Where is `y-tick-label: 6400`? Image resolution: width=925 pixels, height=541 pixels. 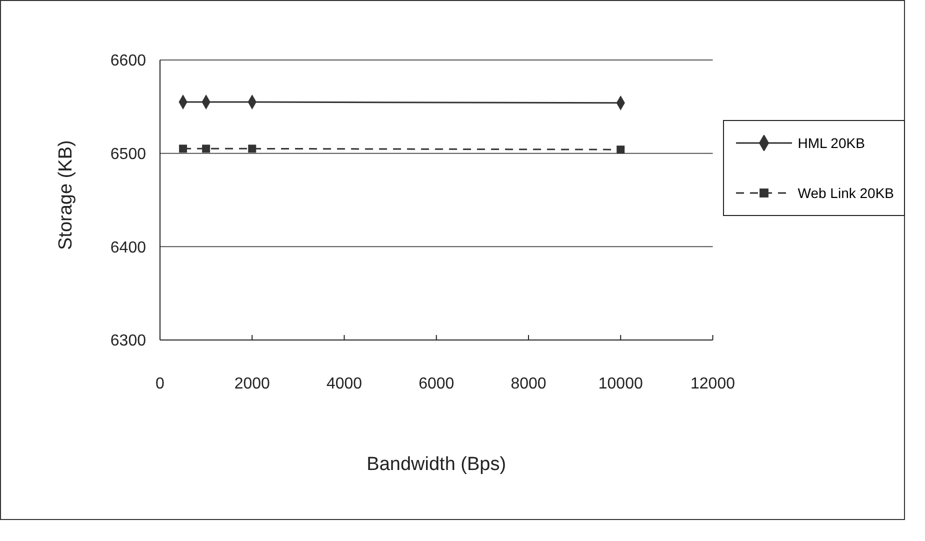
y-tick-label: 6400 is located at coordinates (128, 247).